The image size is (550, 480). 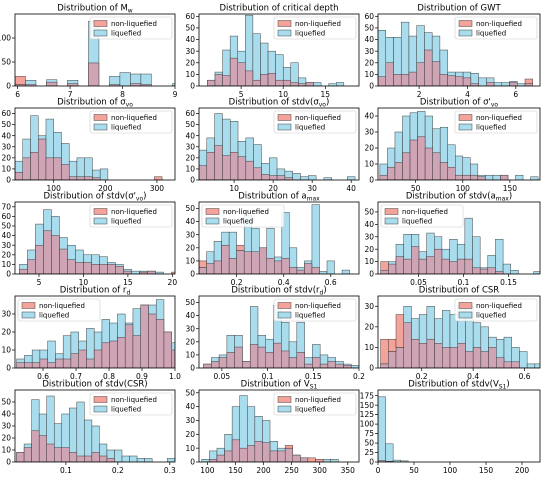 What do you see at coordinates (122, 94) in the screenshot?
I see `x-tick-label: 8` at bounding box center [122, 94].